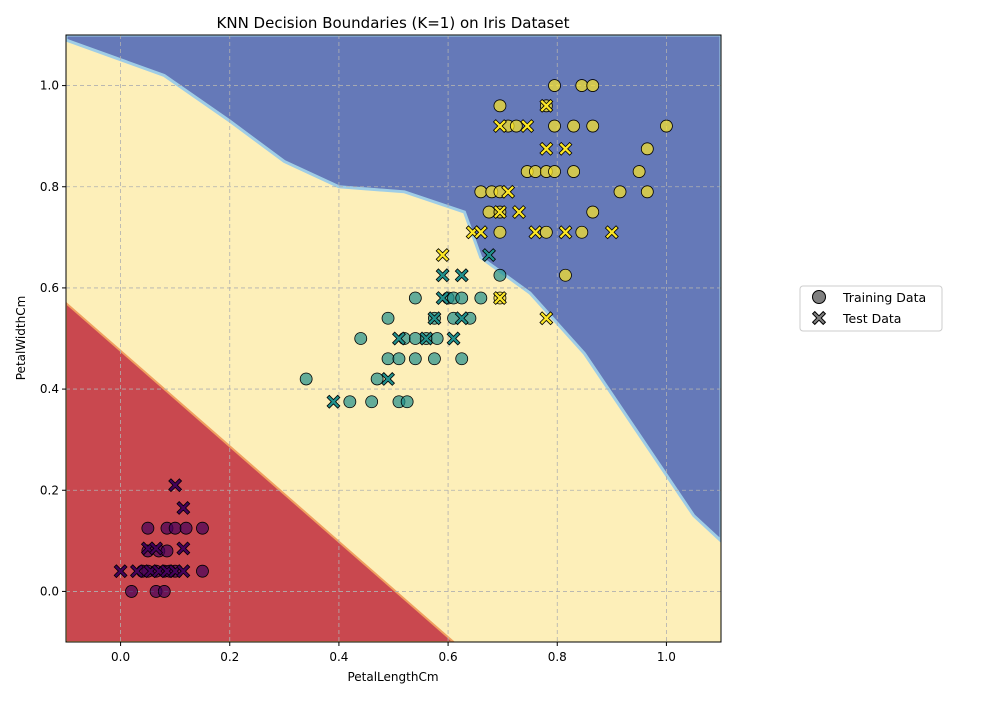  What do you see at coordinates (392, 677) in the screenshot?
I see `x-axis-label: PetalLengthCm` at bounding box center [392, 677].